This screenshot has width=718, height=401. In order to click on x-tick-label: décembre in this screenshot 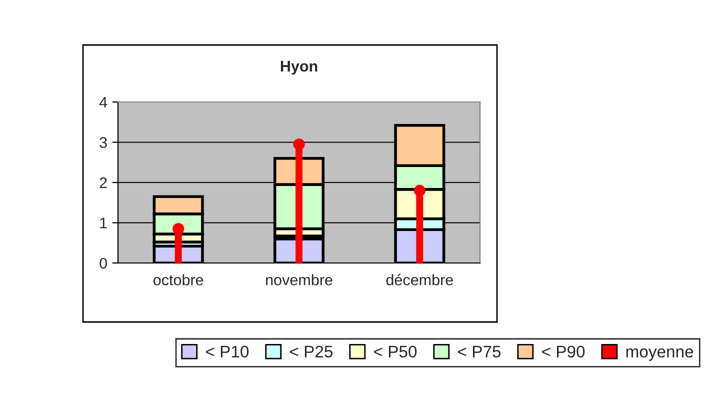, I will do `click(419, 280)`.